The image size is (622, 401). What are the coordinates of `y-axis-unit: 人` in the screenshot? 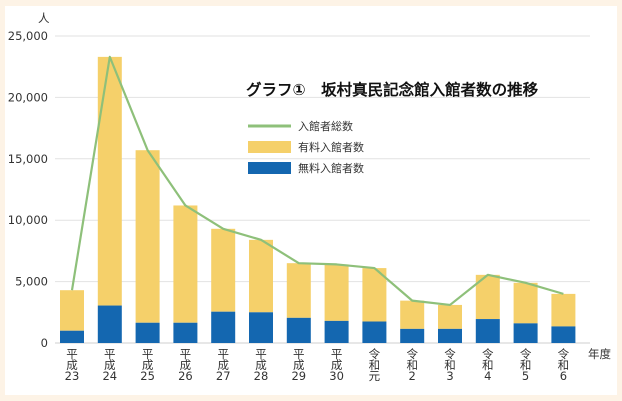 It's located at (44, 18).